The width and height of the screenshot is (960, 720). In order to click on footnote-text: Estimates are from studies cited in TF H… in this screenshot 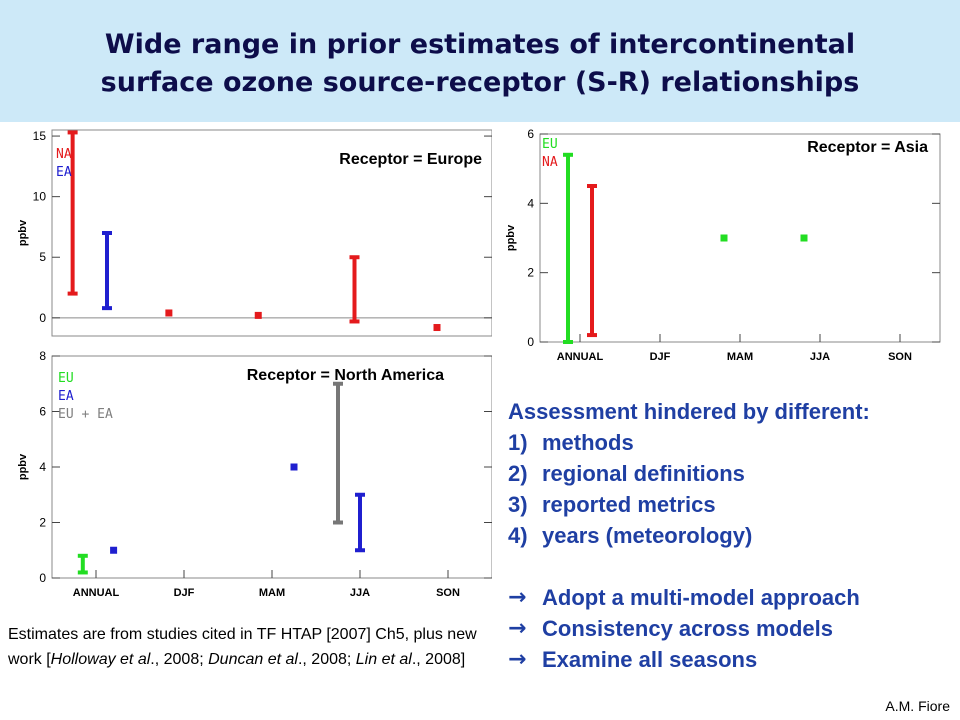, I will do `click(242, 647)`.